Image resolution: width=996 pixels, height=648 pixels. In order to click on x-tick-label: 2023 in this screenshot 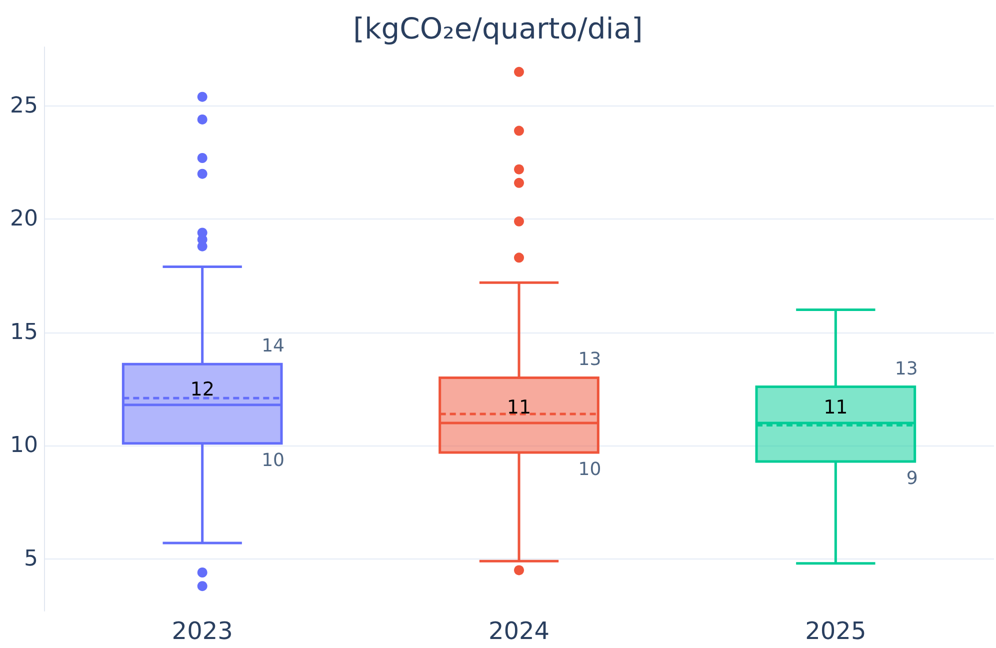, I will do `click(202, 631)`.